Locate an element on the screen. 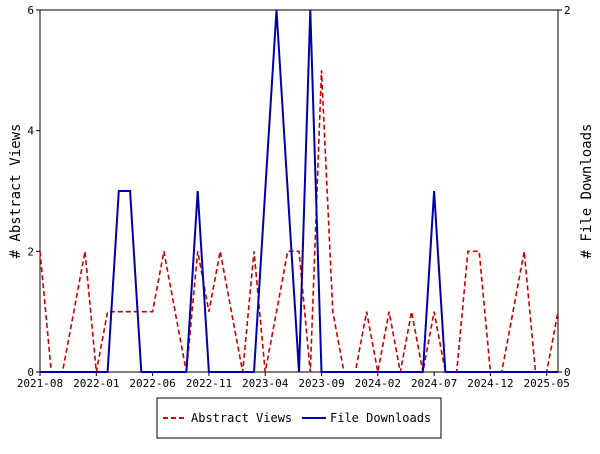 This screenshot has height=454, width=600. x-tick-label: 2024-12 is located at coordinates (490, 383).